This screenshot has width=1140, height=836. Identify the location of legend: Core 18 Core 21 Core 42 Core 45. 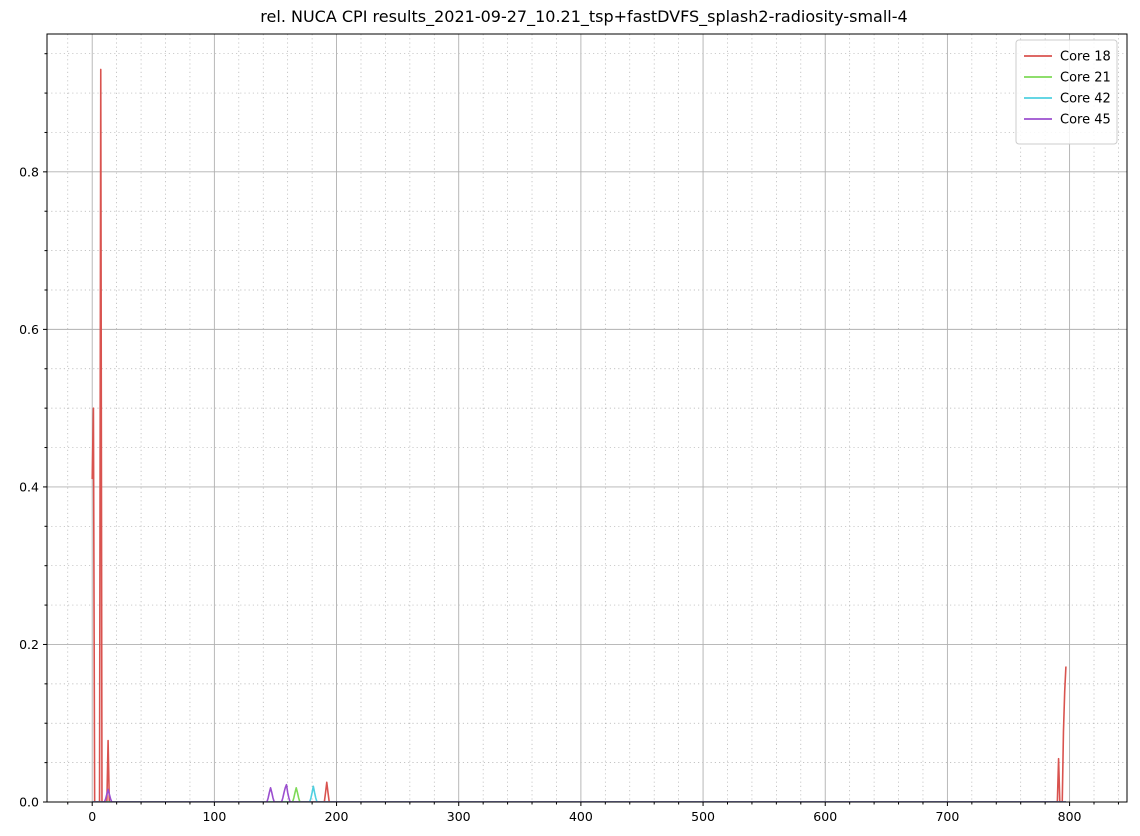
(1066, 92).